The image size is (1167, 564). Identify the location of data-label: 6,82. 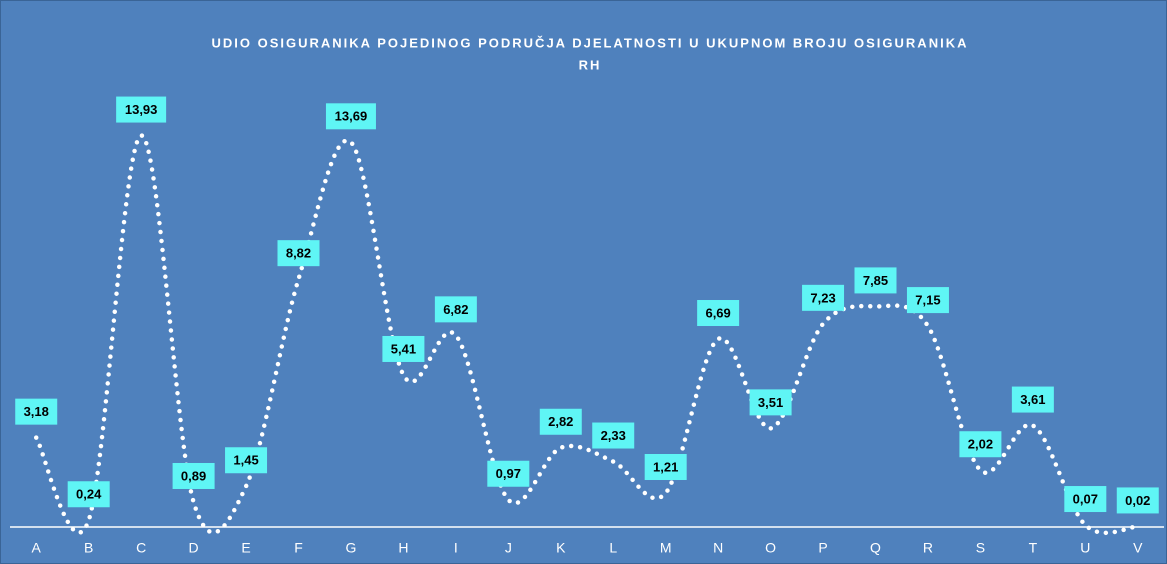
(455, 309).